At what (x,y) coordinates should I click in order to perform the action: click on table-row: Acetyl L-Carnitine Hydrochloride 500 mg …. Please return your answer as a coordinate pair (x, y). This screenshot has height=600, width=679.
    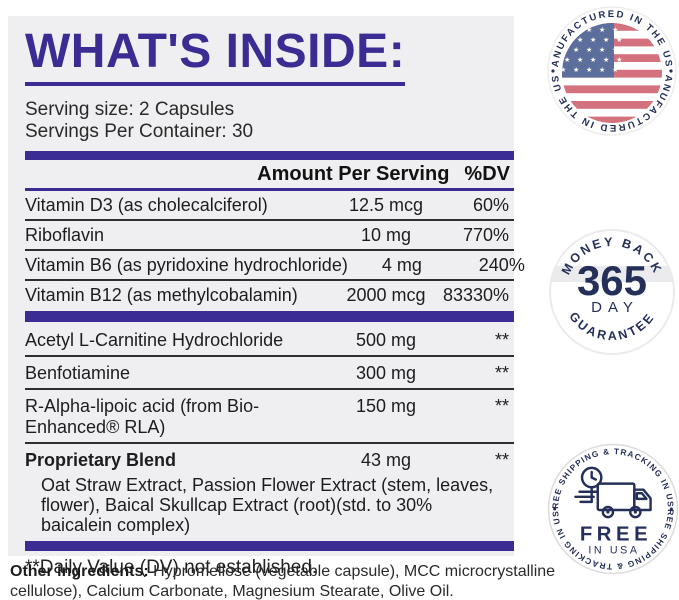
    Looking at the image, I should click on (269, 339).